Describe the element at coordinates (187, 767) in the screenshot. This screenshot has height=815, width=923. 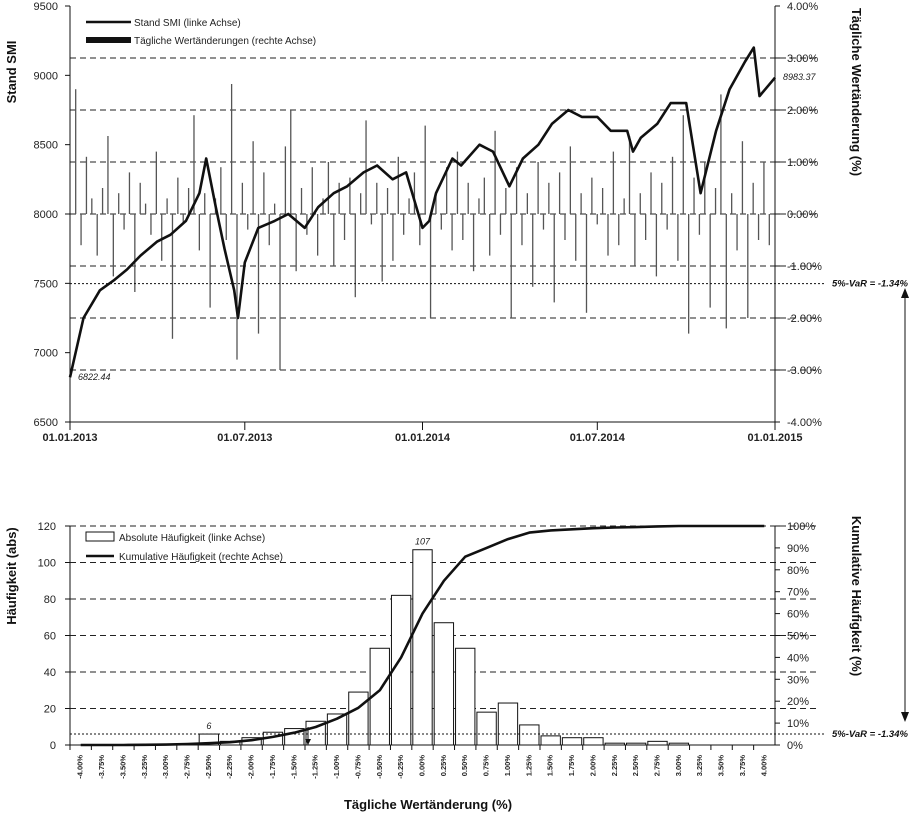
I see `bottom-x-tick-label: -2.75%` at that location.